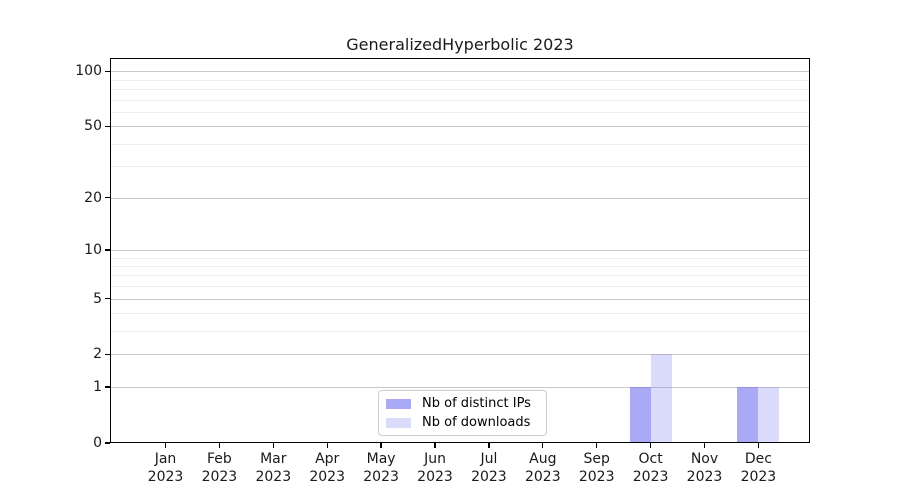  I want to click on x-tick-label-oct: Oct 2023, so click(650, 468).